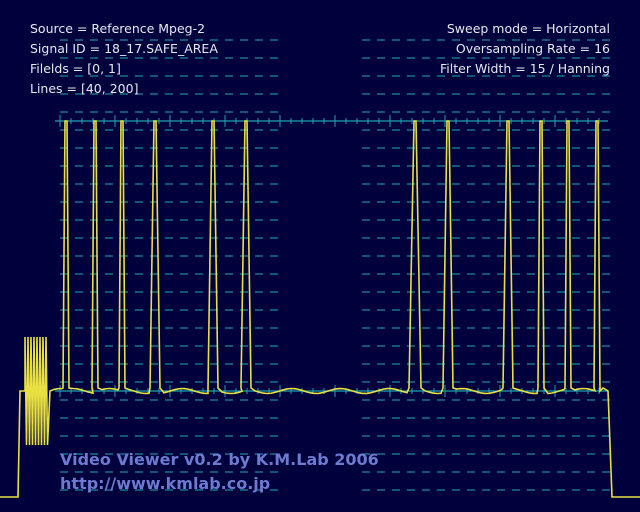 The height and width of the screenshot is (512, 640). What do you see at coordinates (75, 68) in the screenshot?
I see `info-left: Filelds = [0, 1]` at bounding box center [75, 68].